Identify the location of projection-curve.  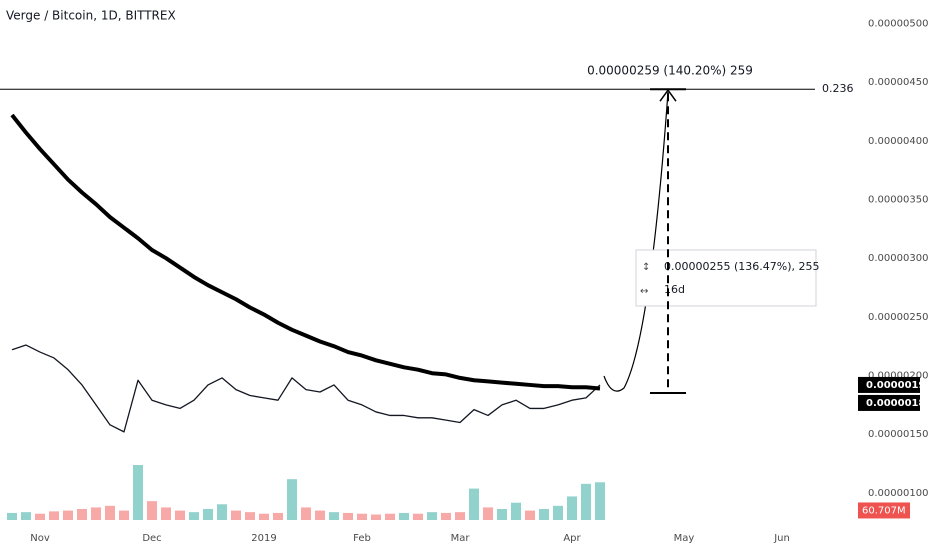
(636, 241).